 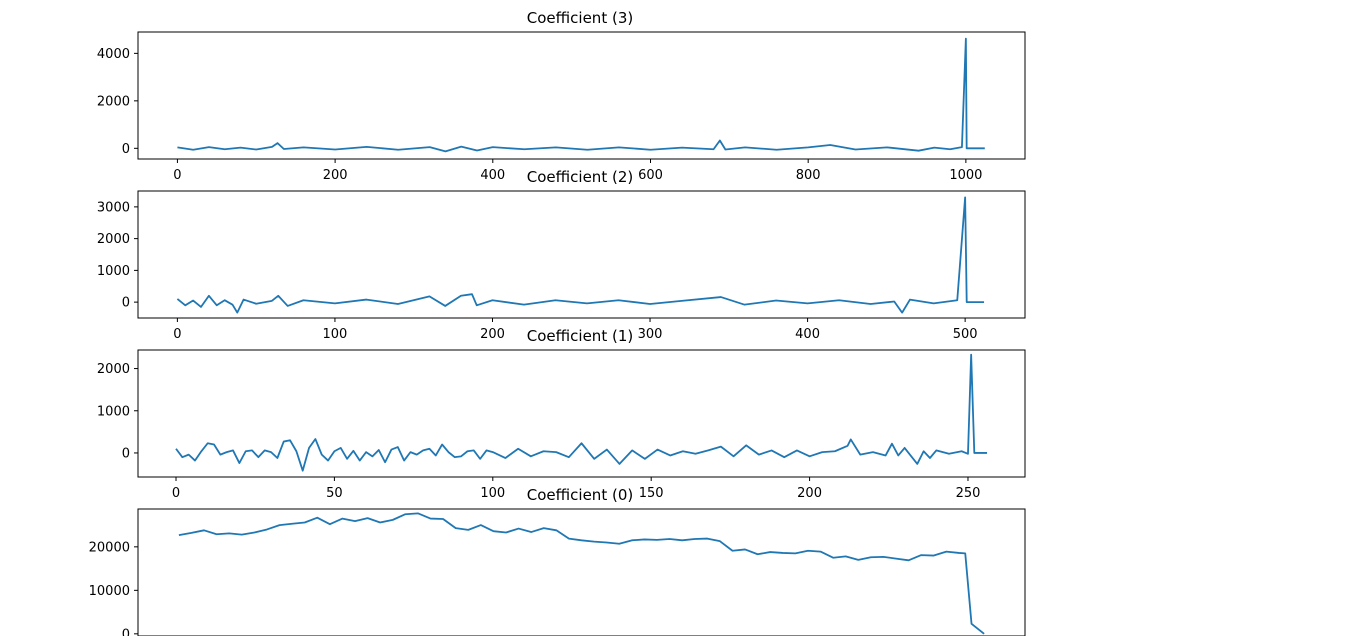 What do you see at coordinates (968, 493) in the screenshot?
I see `x-tick-label: 250` at bounding box center [968, 493].